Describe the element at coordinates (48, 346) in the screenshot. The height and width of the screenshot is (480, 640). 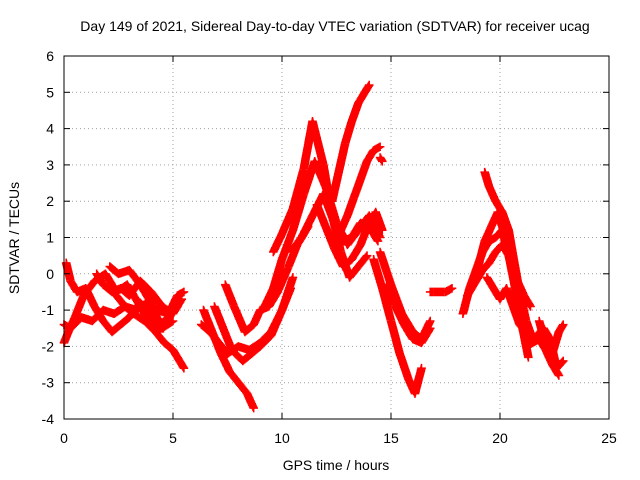
I see `y-tick-label: -2` at that location.